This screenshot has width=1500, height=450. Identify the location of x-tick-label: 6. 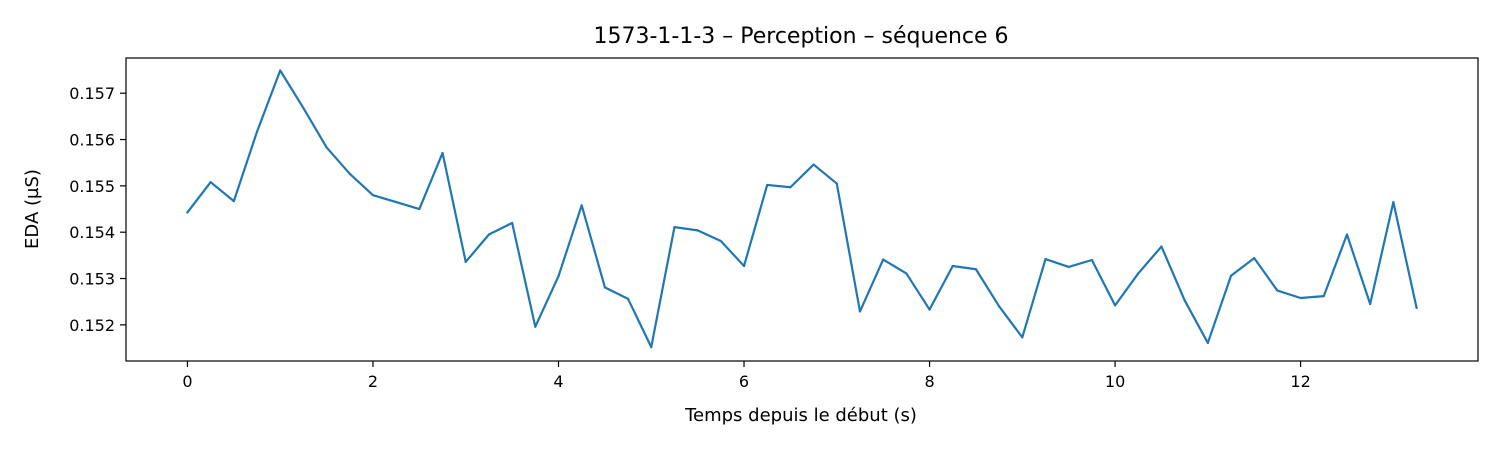
(744, 381).